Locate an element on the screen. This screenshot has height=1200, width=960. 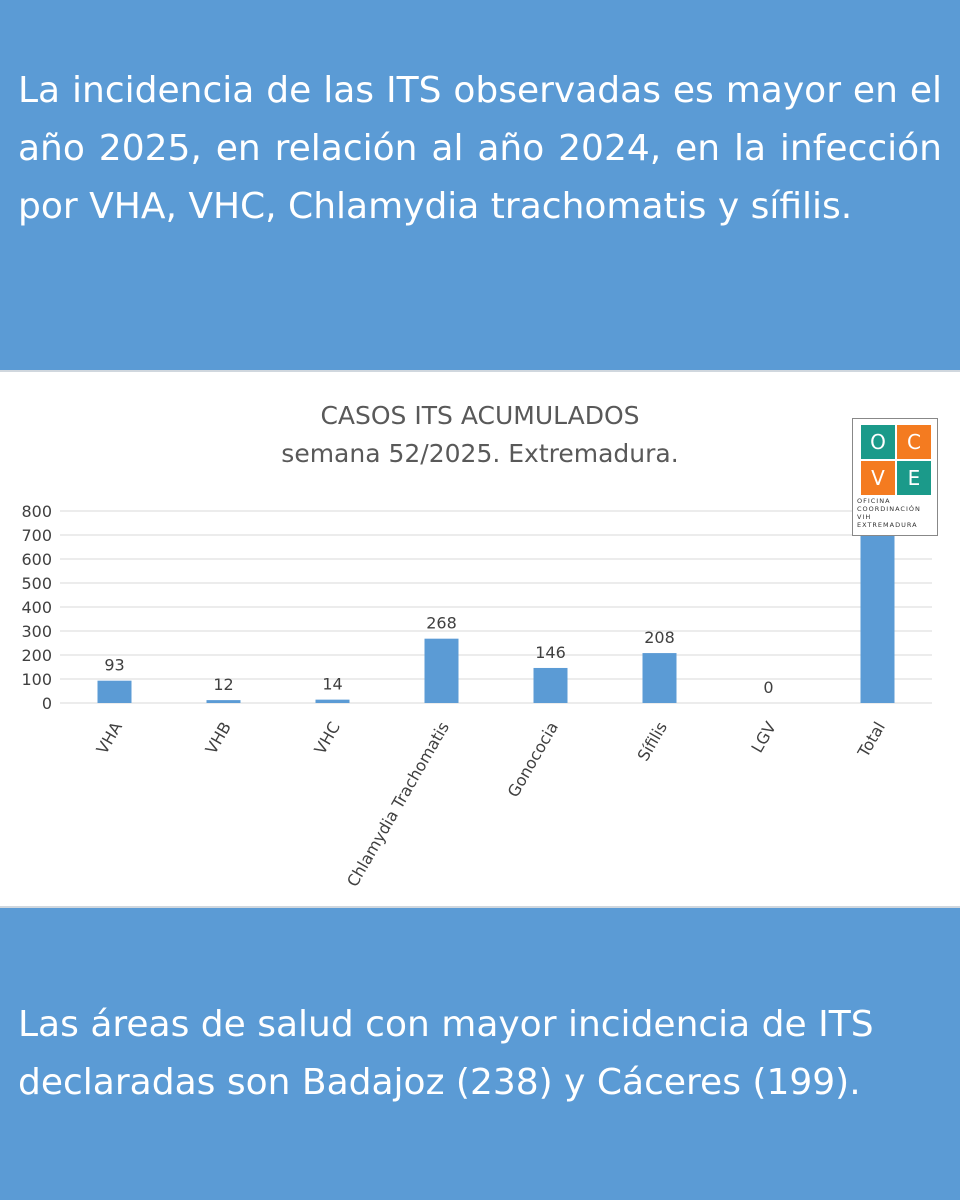
y-tick-label: 400 is located at coordinates (36, 607).